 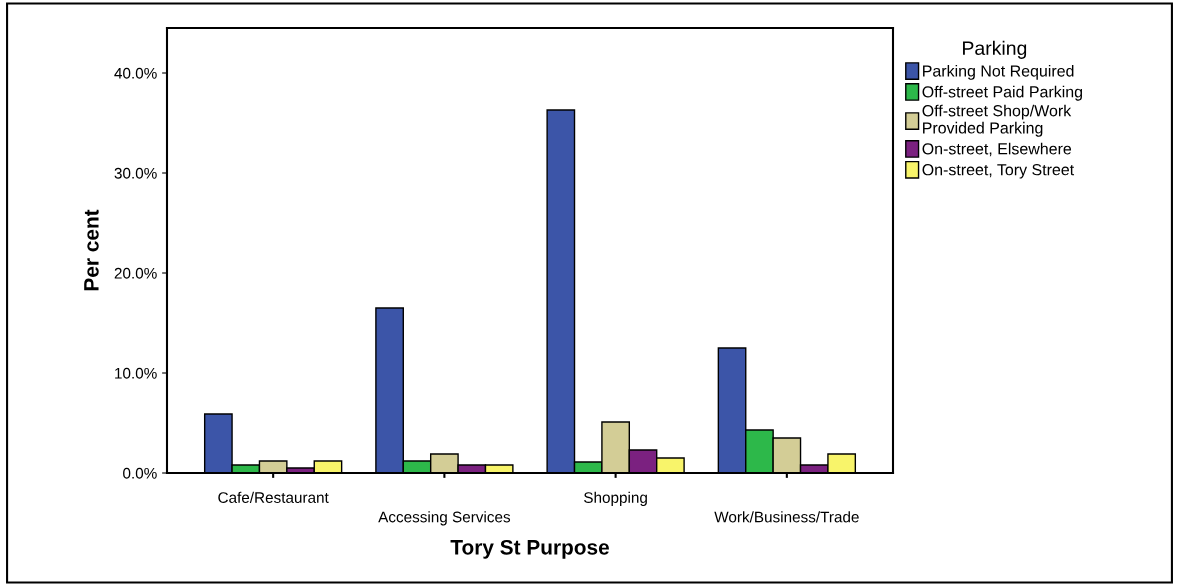 I want to click on y-tick-label: 20.0%, so click(x=135, y=273).